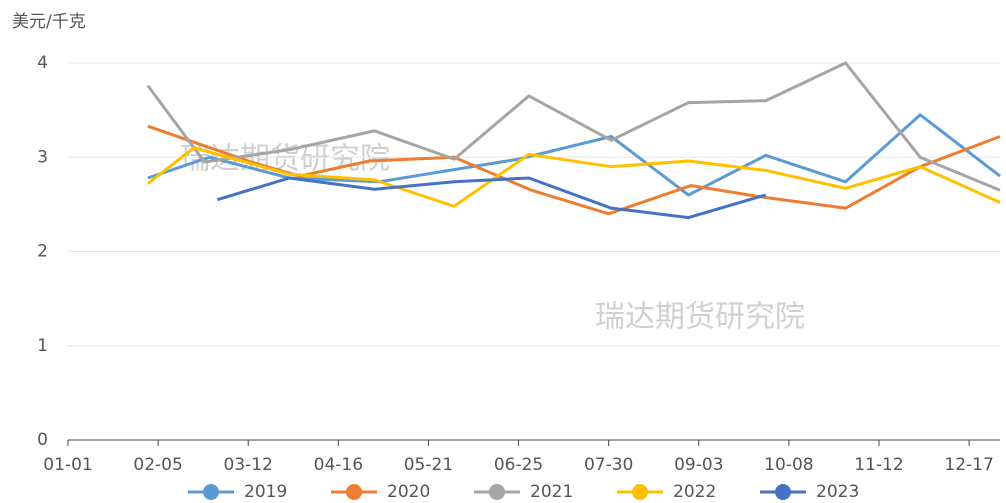 This screenshot has height=503, width=1006. Describe the element at coordinates (968, 465) in the screenshot. I see `x-tick-label: 12-17` at that location.